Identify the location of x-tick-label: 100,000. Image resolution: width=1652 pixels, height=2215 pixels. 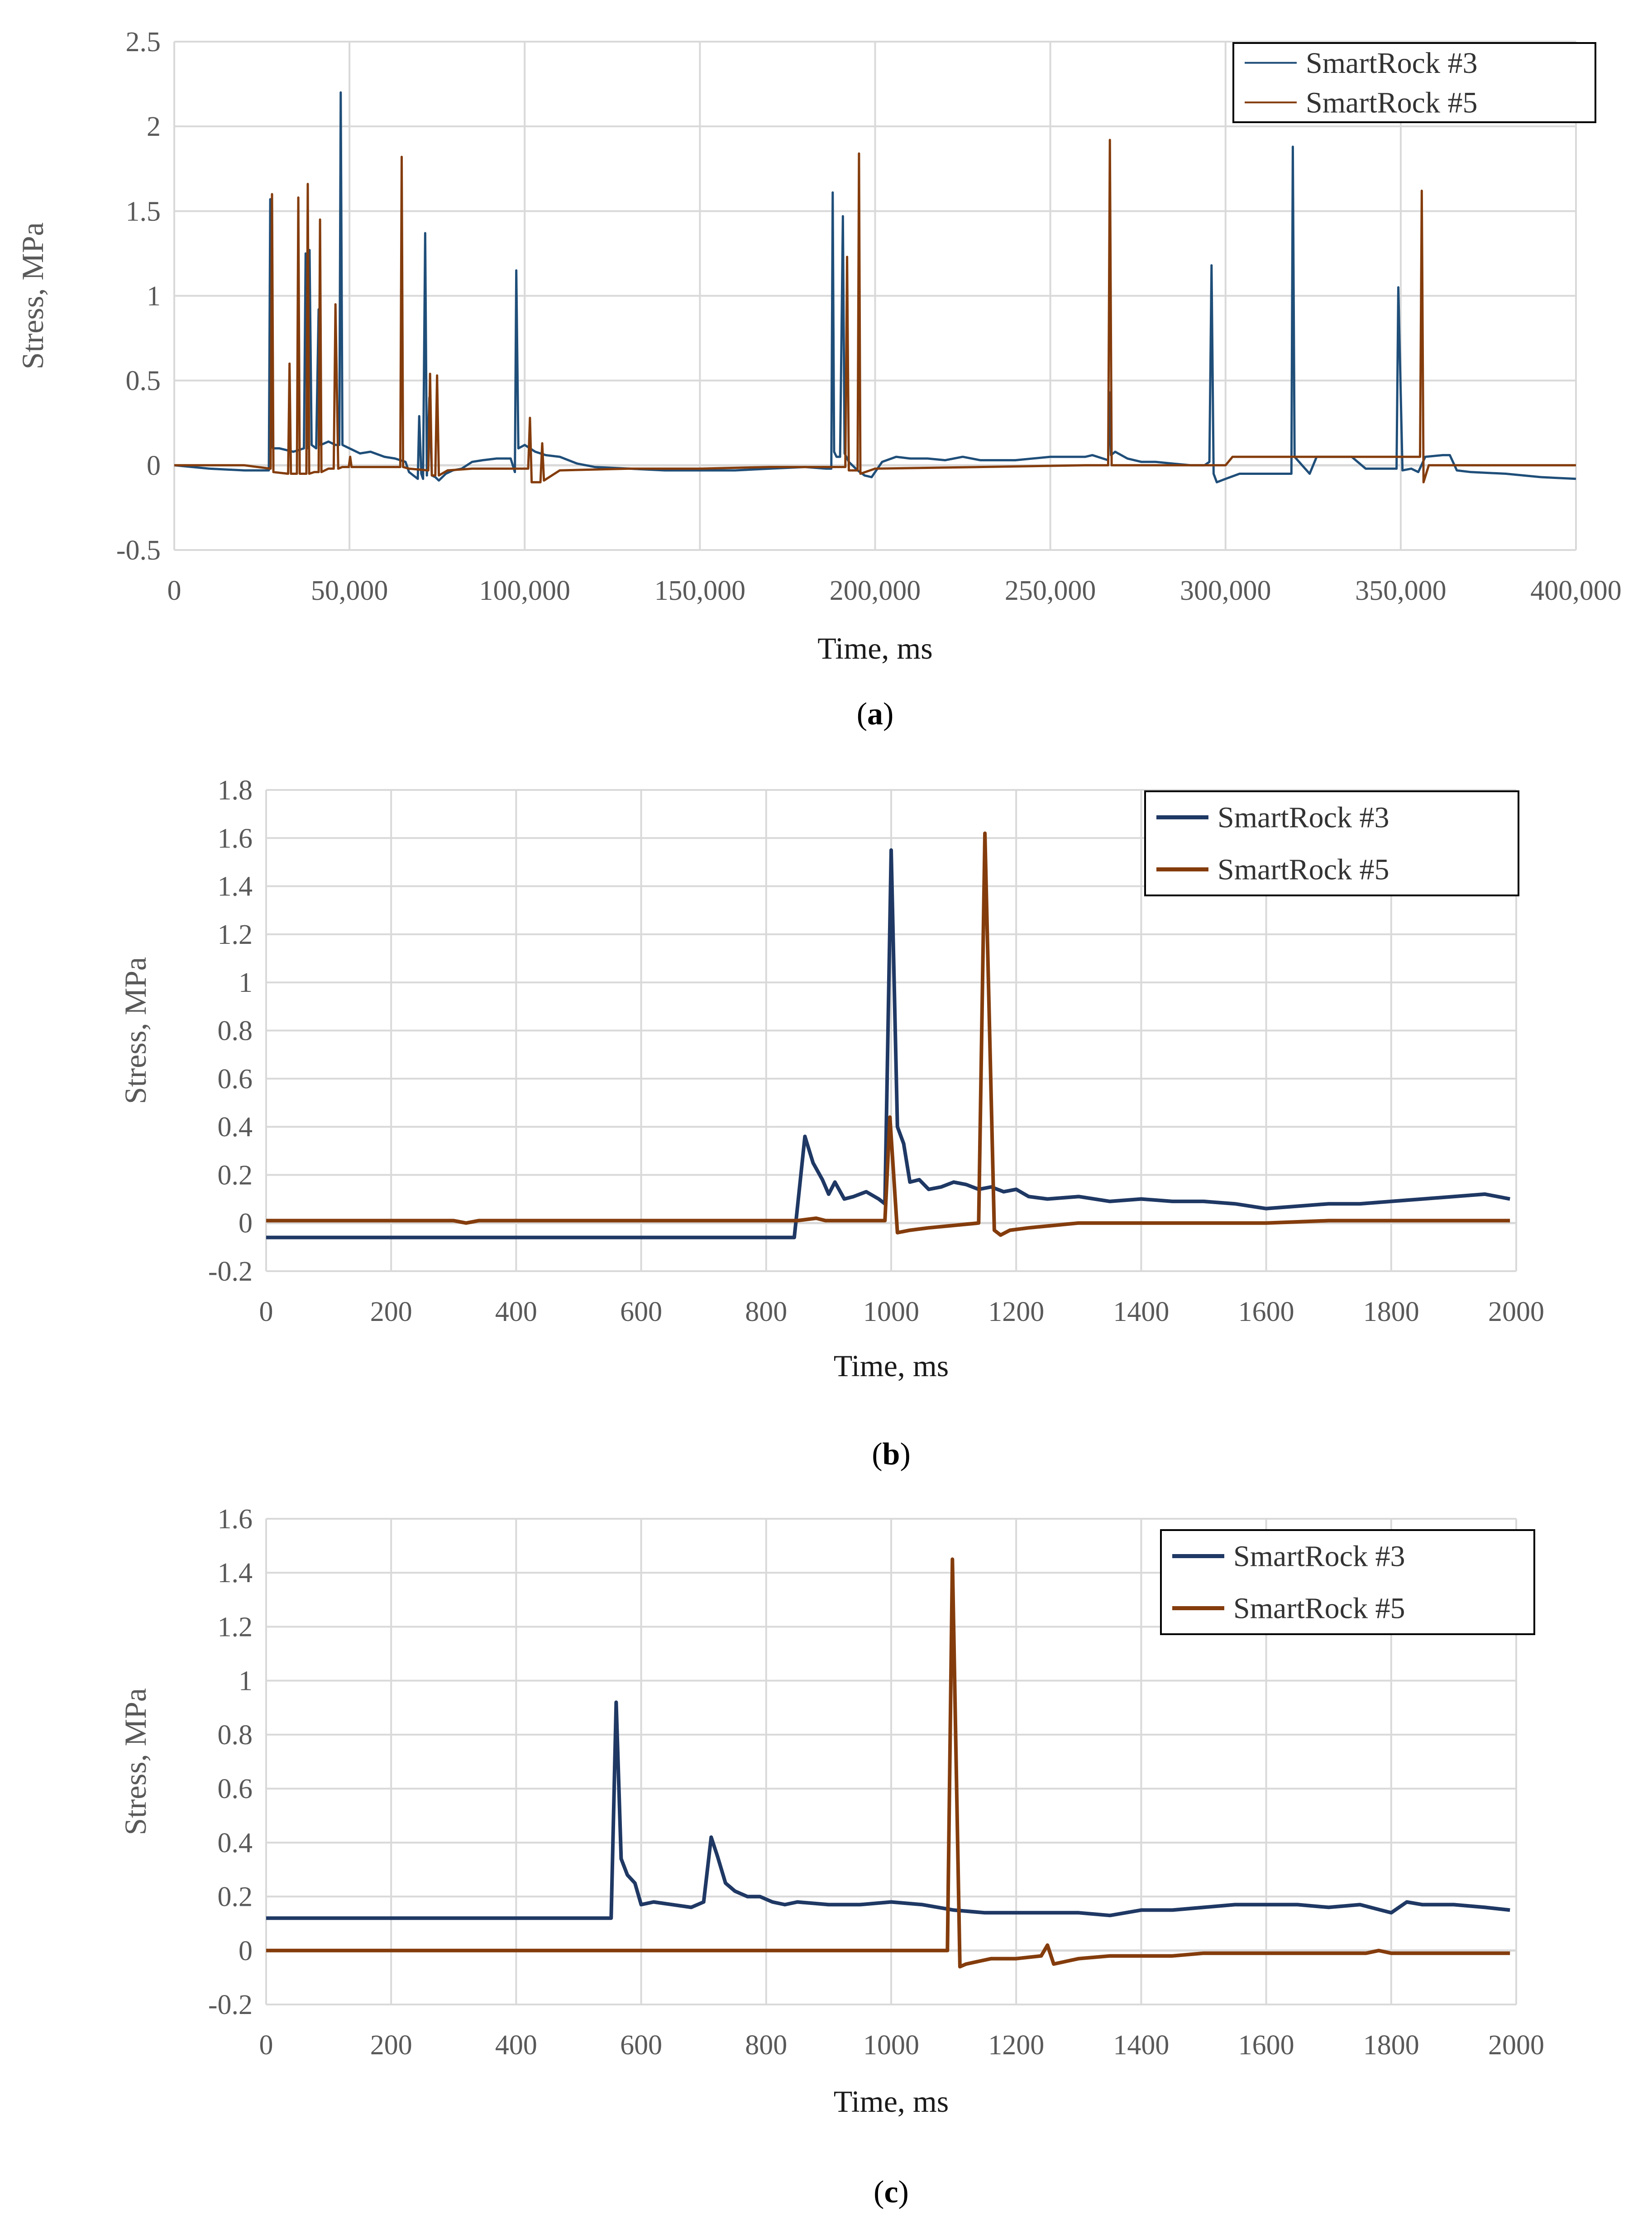
(525, 590).